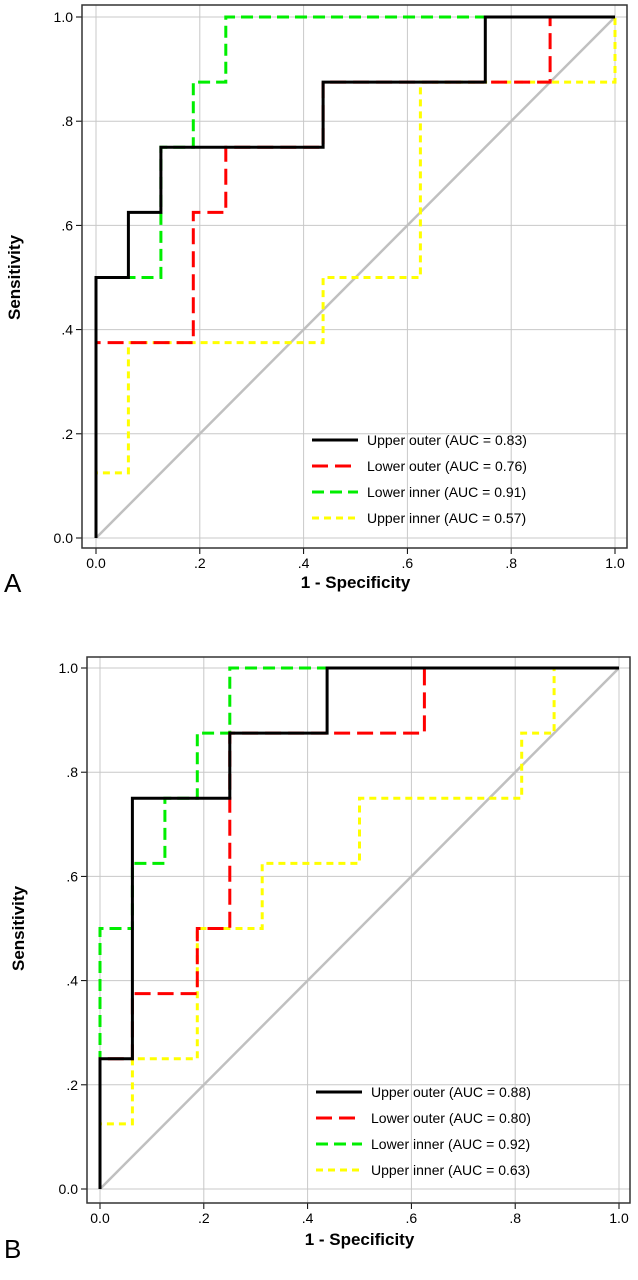 The image size is (638, 1280). Describe the element at coordinates (446, 492) in the screenshot. I see `legend-label: Lower inner (AUC = 0.91)` at that location.